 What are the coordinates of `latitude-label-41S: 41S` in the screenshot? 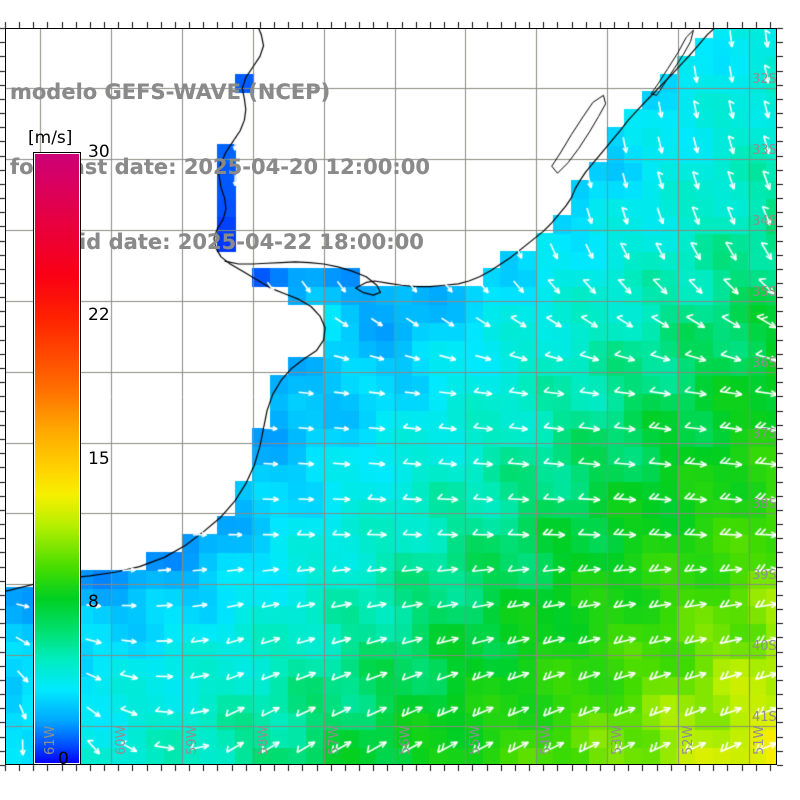 It's located at (764, 718).